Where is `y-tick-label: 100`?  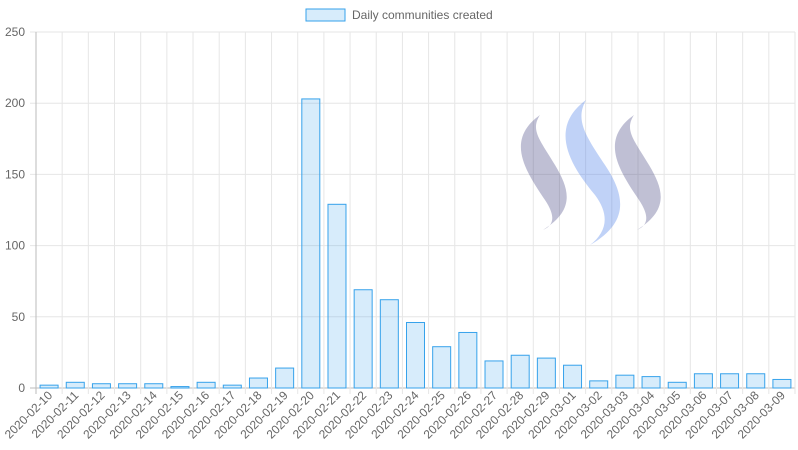
y-tick-label: 100 is located at coordinates (15, 246).